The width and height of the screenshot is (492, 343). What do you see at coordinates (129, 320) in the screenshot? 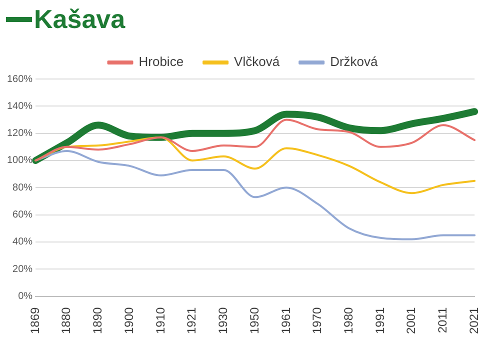
I see `x-tick-label: 1900` at bounding box center [129, 320].